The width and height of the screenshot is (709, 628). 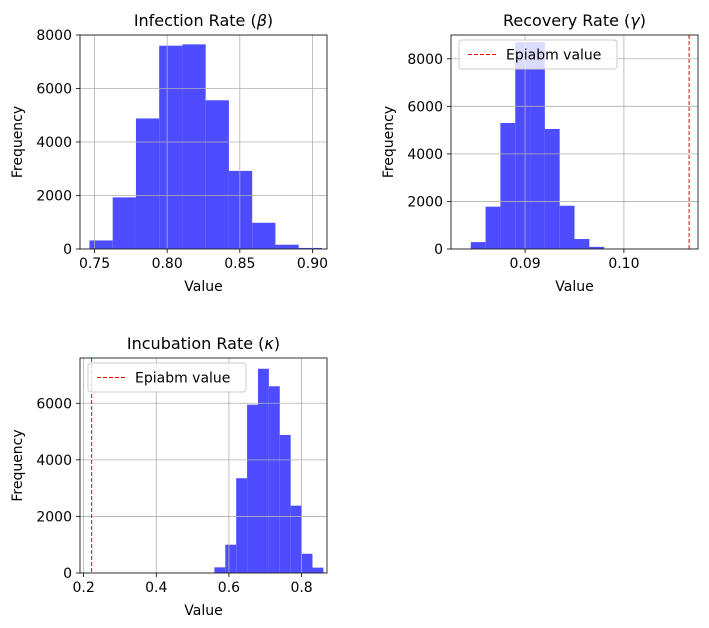 What do you see at coordinates (269, 343) in the screenshot?
I see `title-symbol: κ` at bounding box center [269, 343].